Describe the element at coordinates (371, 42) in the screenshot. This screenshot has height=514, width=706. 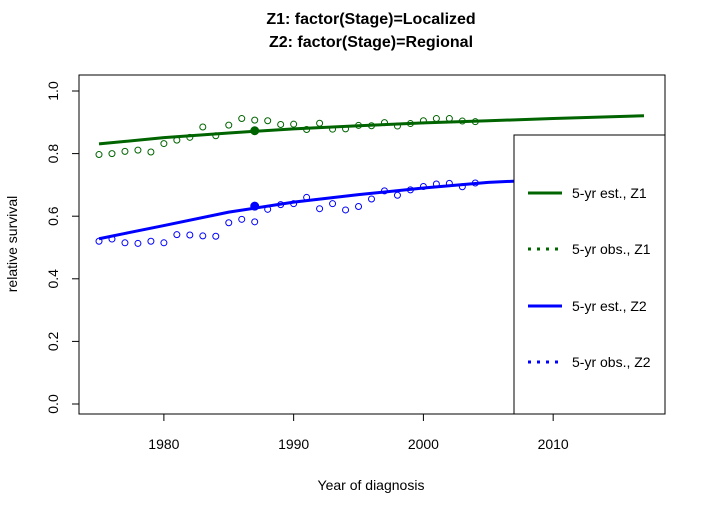
I see `chart-title-line-2: Z2: factor(Stage)=Regional` at that location.